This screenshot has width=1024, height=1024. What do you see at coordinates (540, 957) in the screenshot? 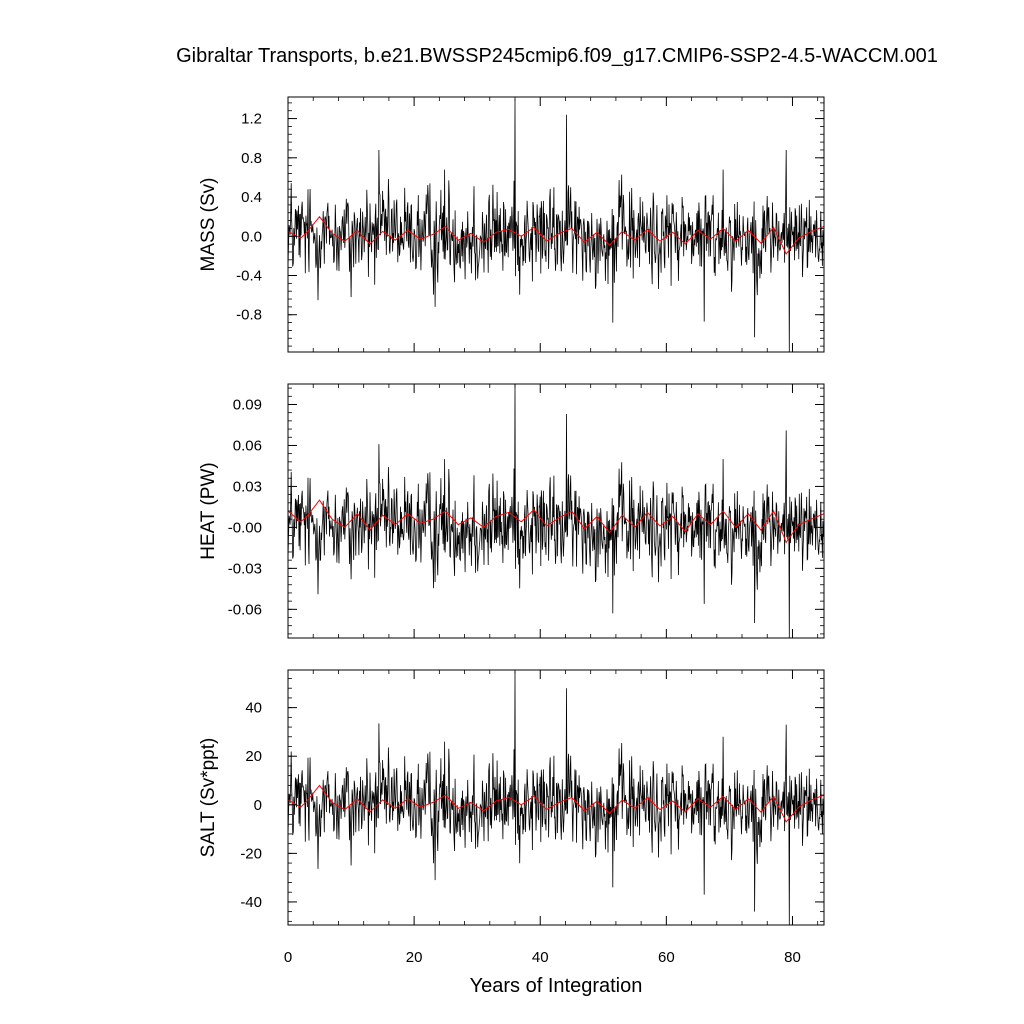
I see `x-tick-label: 40` at bounding box center [540, 957].